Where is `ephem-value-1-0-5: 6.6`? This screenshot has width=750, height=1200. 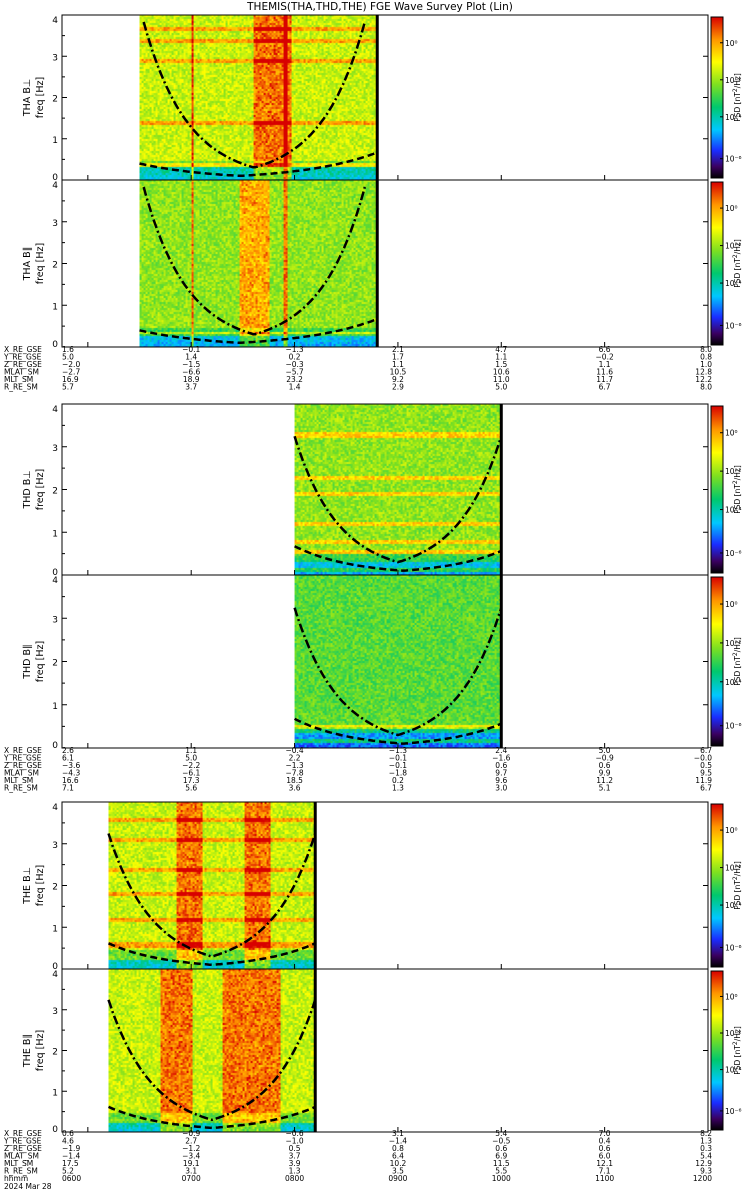
ephem-value-1-0-5: 6.6 is located at coordinates (605, 349).